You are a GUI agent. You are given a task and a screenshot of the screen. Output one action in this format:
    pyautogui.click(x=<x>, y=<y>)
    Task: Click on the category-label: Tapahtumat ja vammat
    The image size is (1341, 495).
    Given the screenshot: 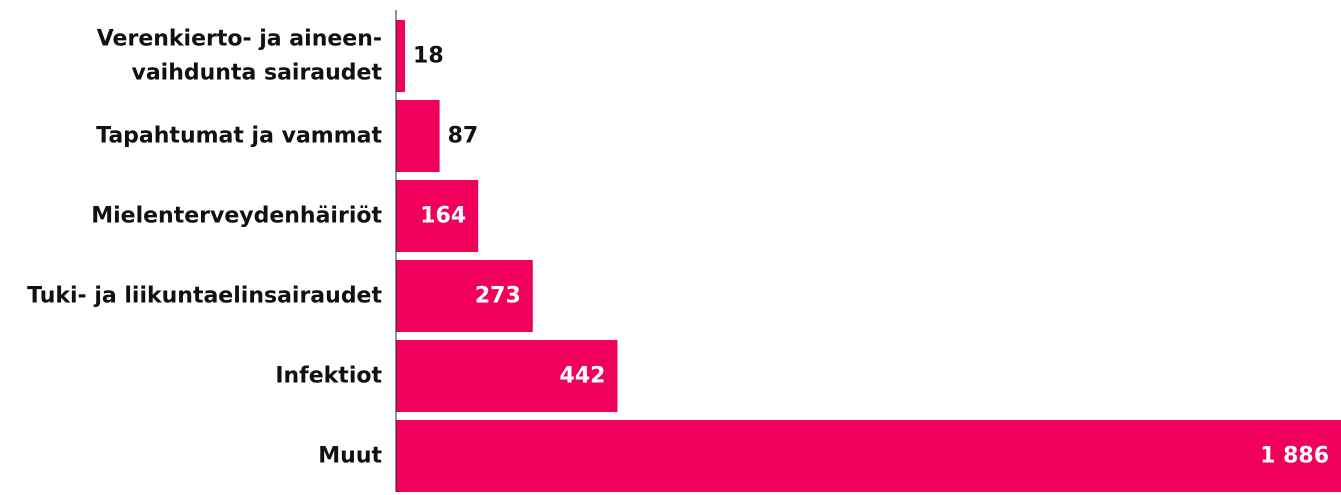 What is the action you would take?
    pyautogui.click(x=239, y=136)
    